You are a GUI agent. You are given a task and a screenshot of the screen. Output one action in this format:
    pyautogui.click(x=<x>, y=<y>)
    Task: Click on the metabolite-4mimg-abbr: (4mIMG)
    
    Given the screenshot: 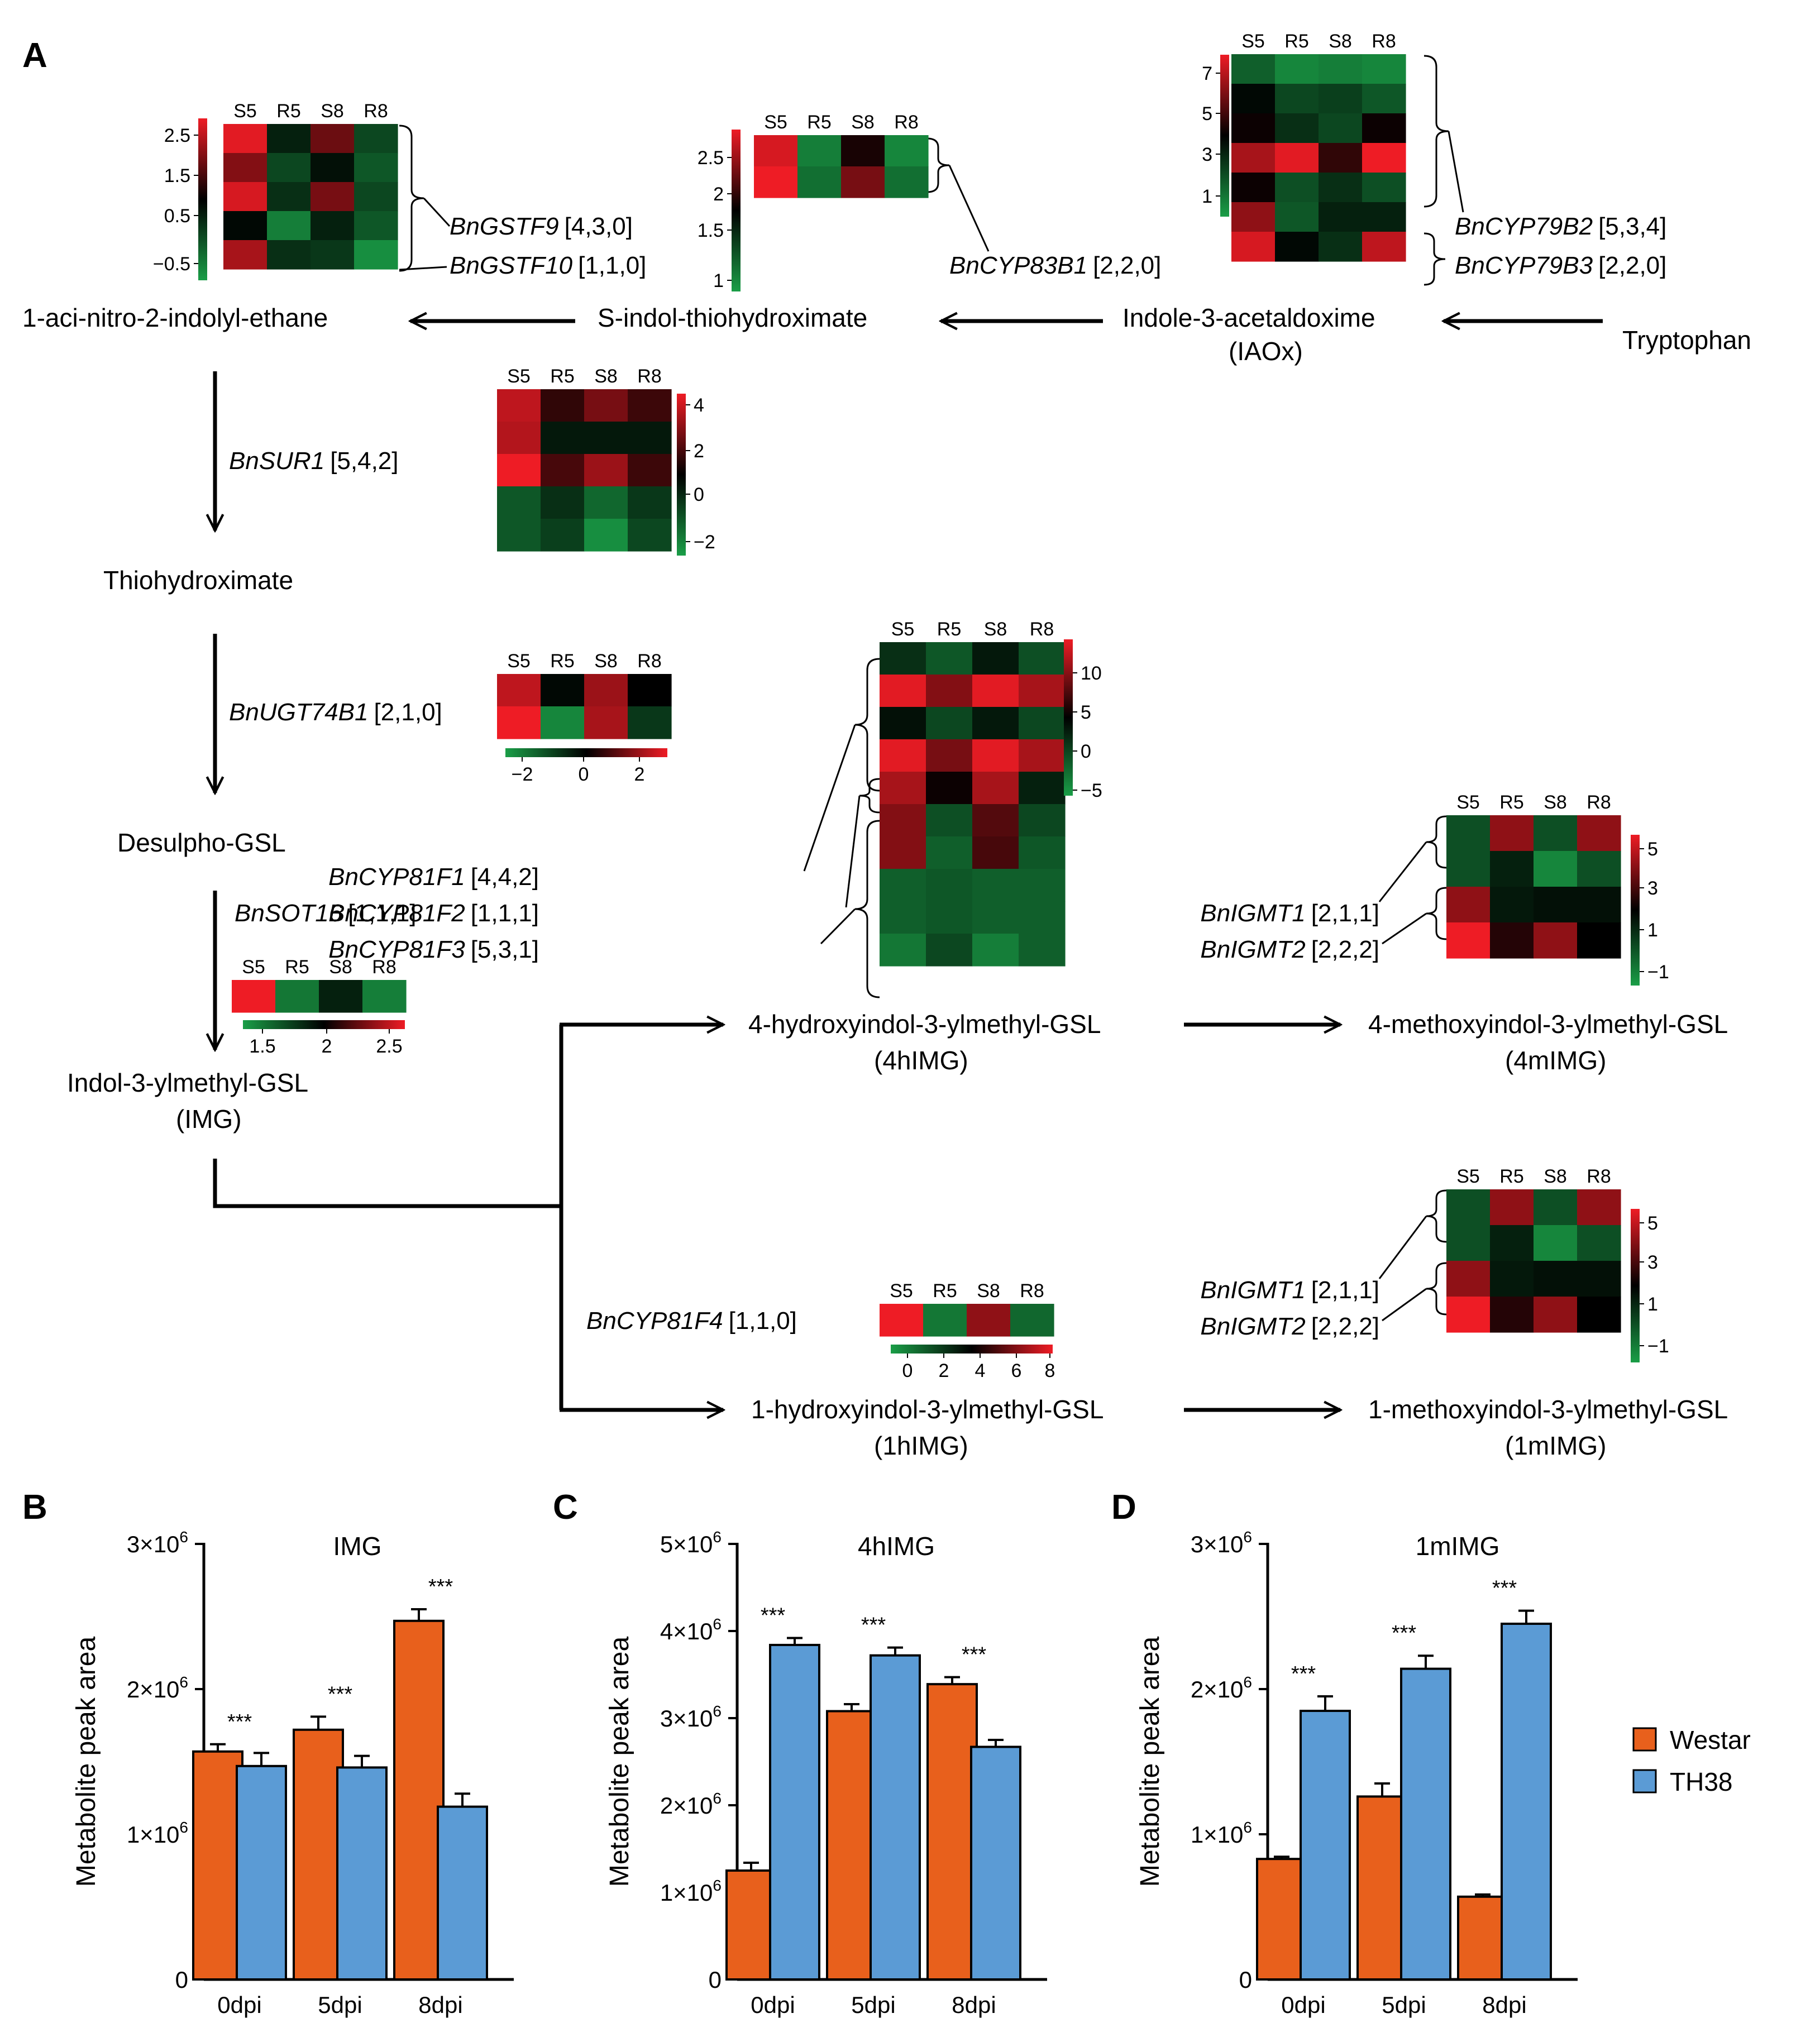 What is the action you would take?
    pyautogui.click(x=1556, y=1060)
    